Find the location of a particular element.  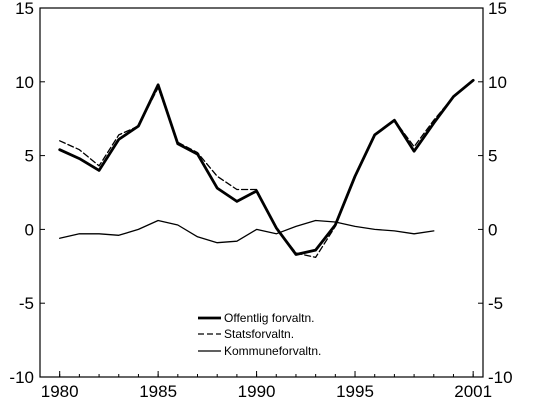

y-tick-label-left: -10 is located at coordinates (21, 377).